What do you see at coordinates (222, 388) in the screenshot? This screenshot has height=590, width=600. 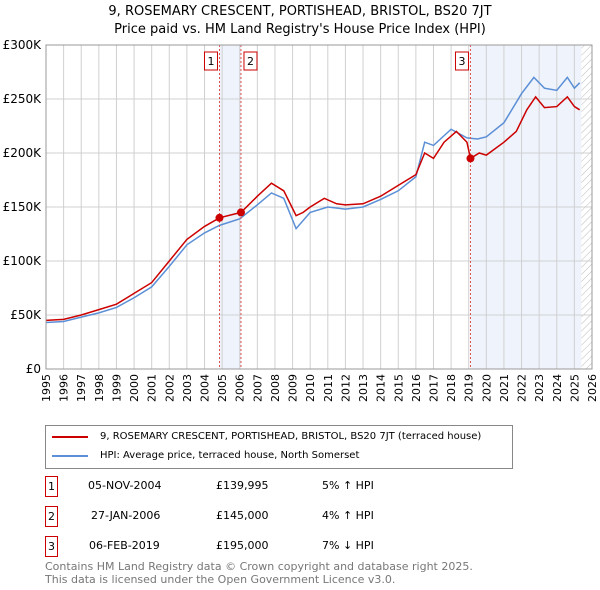 I see `x-tick-label: 2005` at bounding box center [222, 388].